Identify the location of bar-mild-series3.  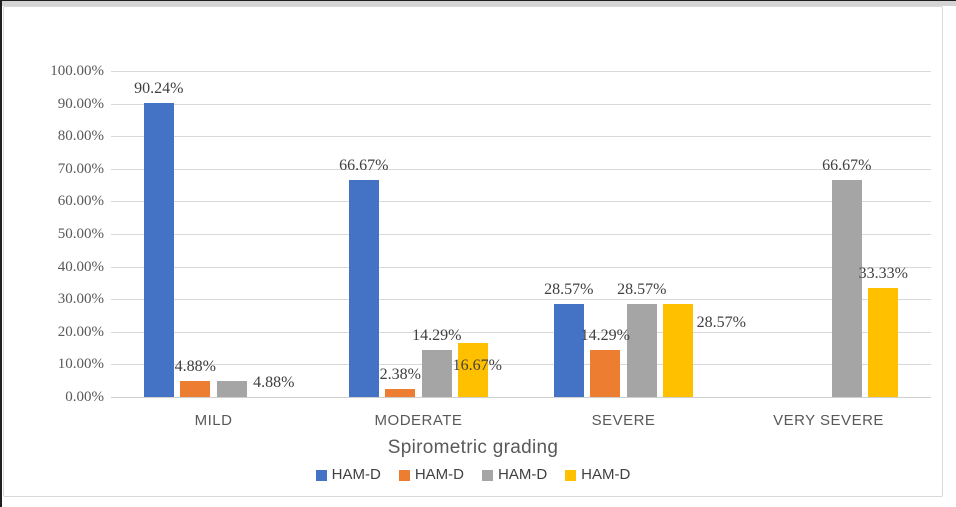
(231, 389).